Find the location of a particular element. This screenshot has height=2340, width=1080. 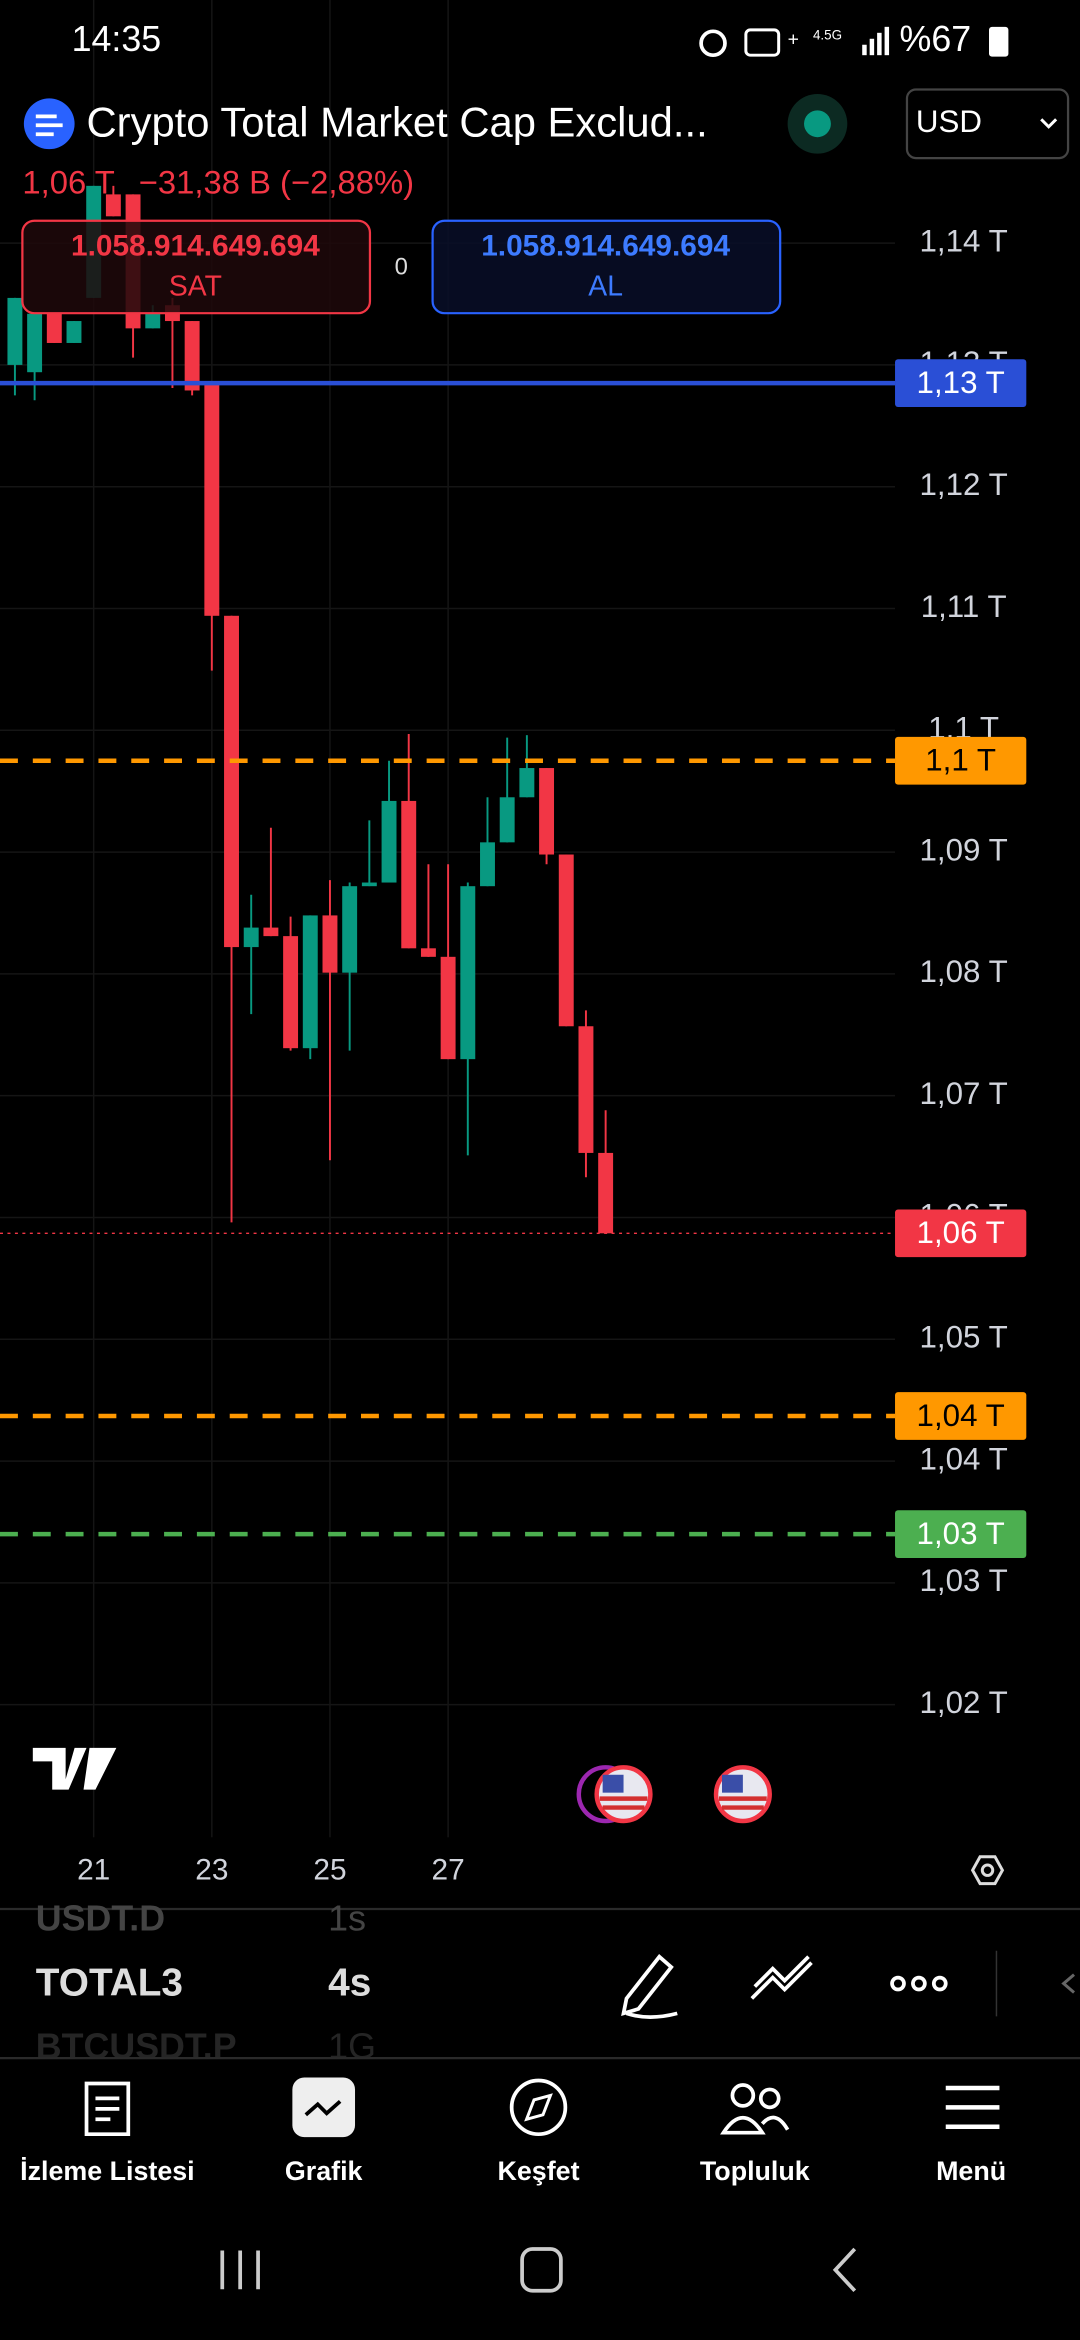

recents-button is located at coordinates (240, 2270).